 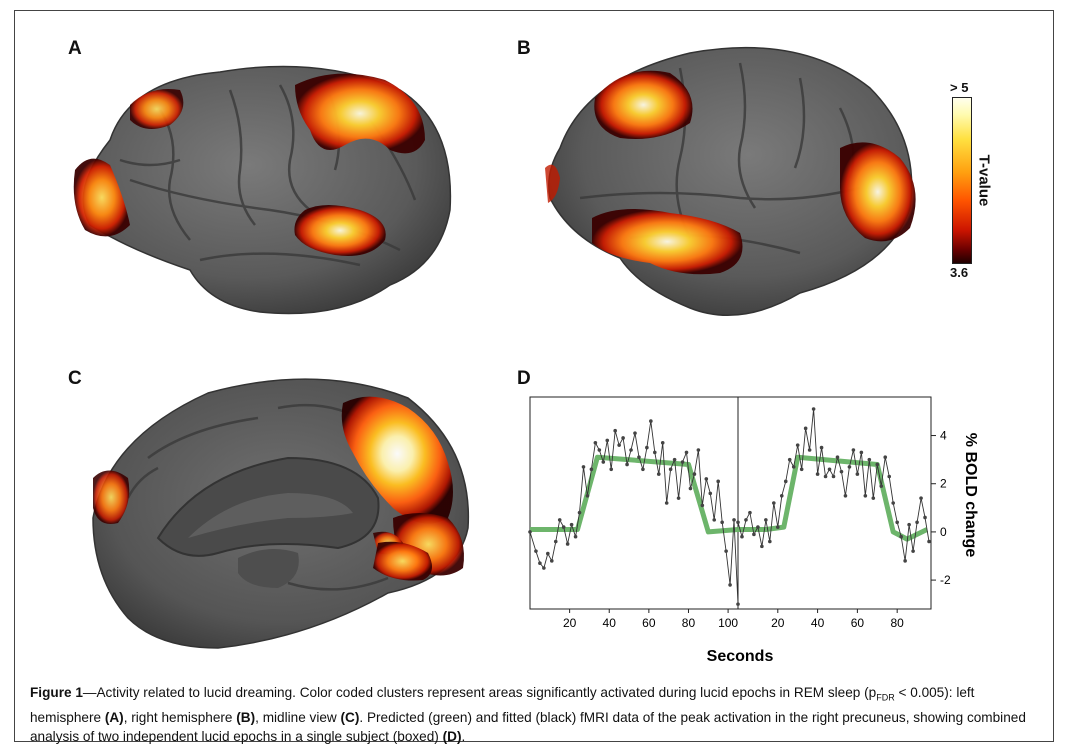 What do you see at coordinates (959, 272) in the screenshot?
I see `colorbar-min-label: 3.6` at bounding box center [959, 272].